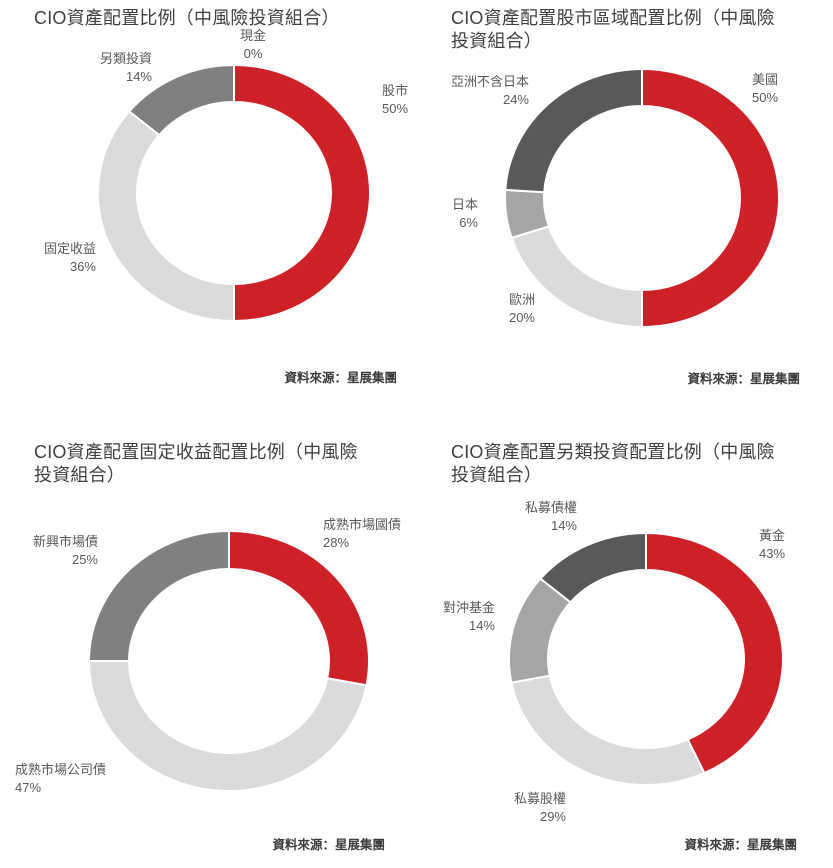  Describe the element at coordinates (772, 553) in the screenshot. I see `slice-percent: 43%` at that location.